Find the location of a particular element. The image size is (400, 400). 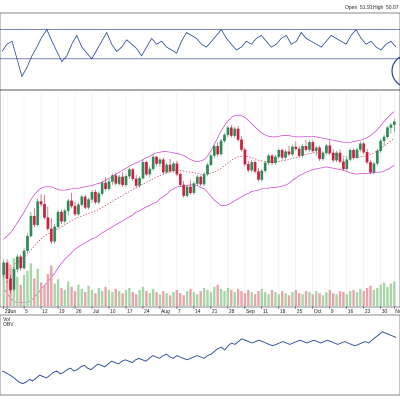

x-tick-label: 18 is located at coordinates (283, 312).